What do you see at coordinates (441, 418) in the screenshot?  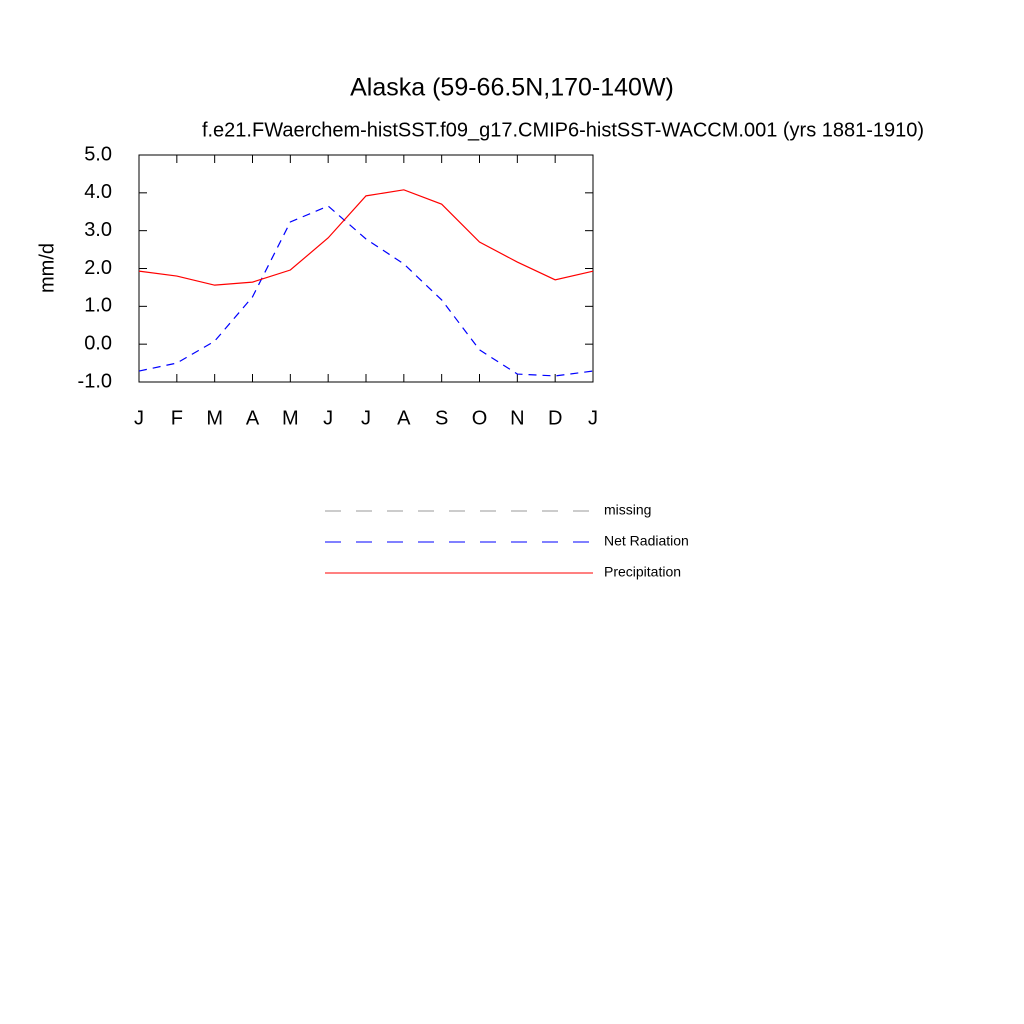 I see `x-tick-label: S` at bounding box center [441, 418].